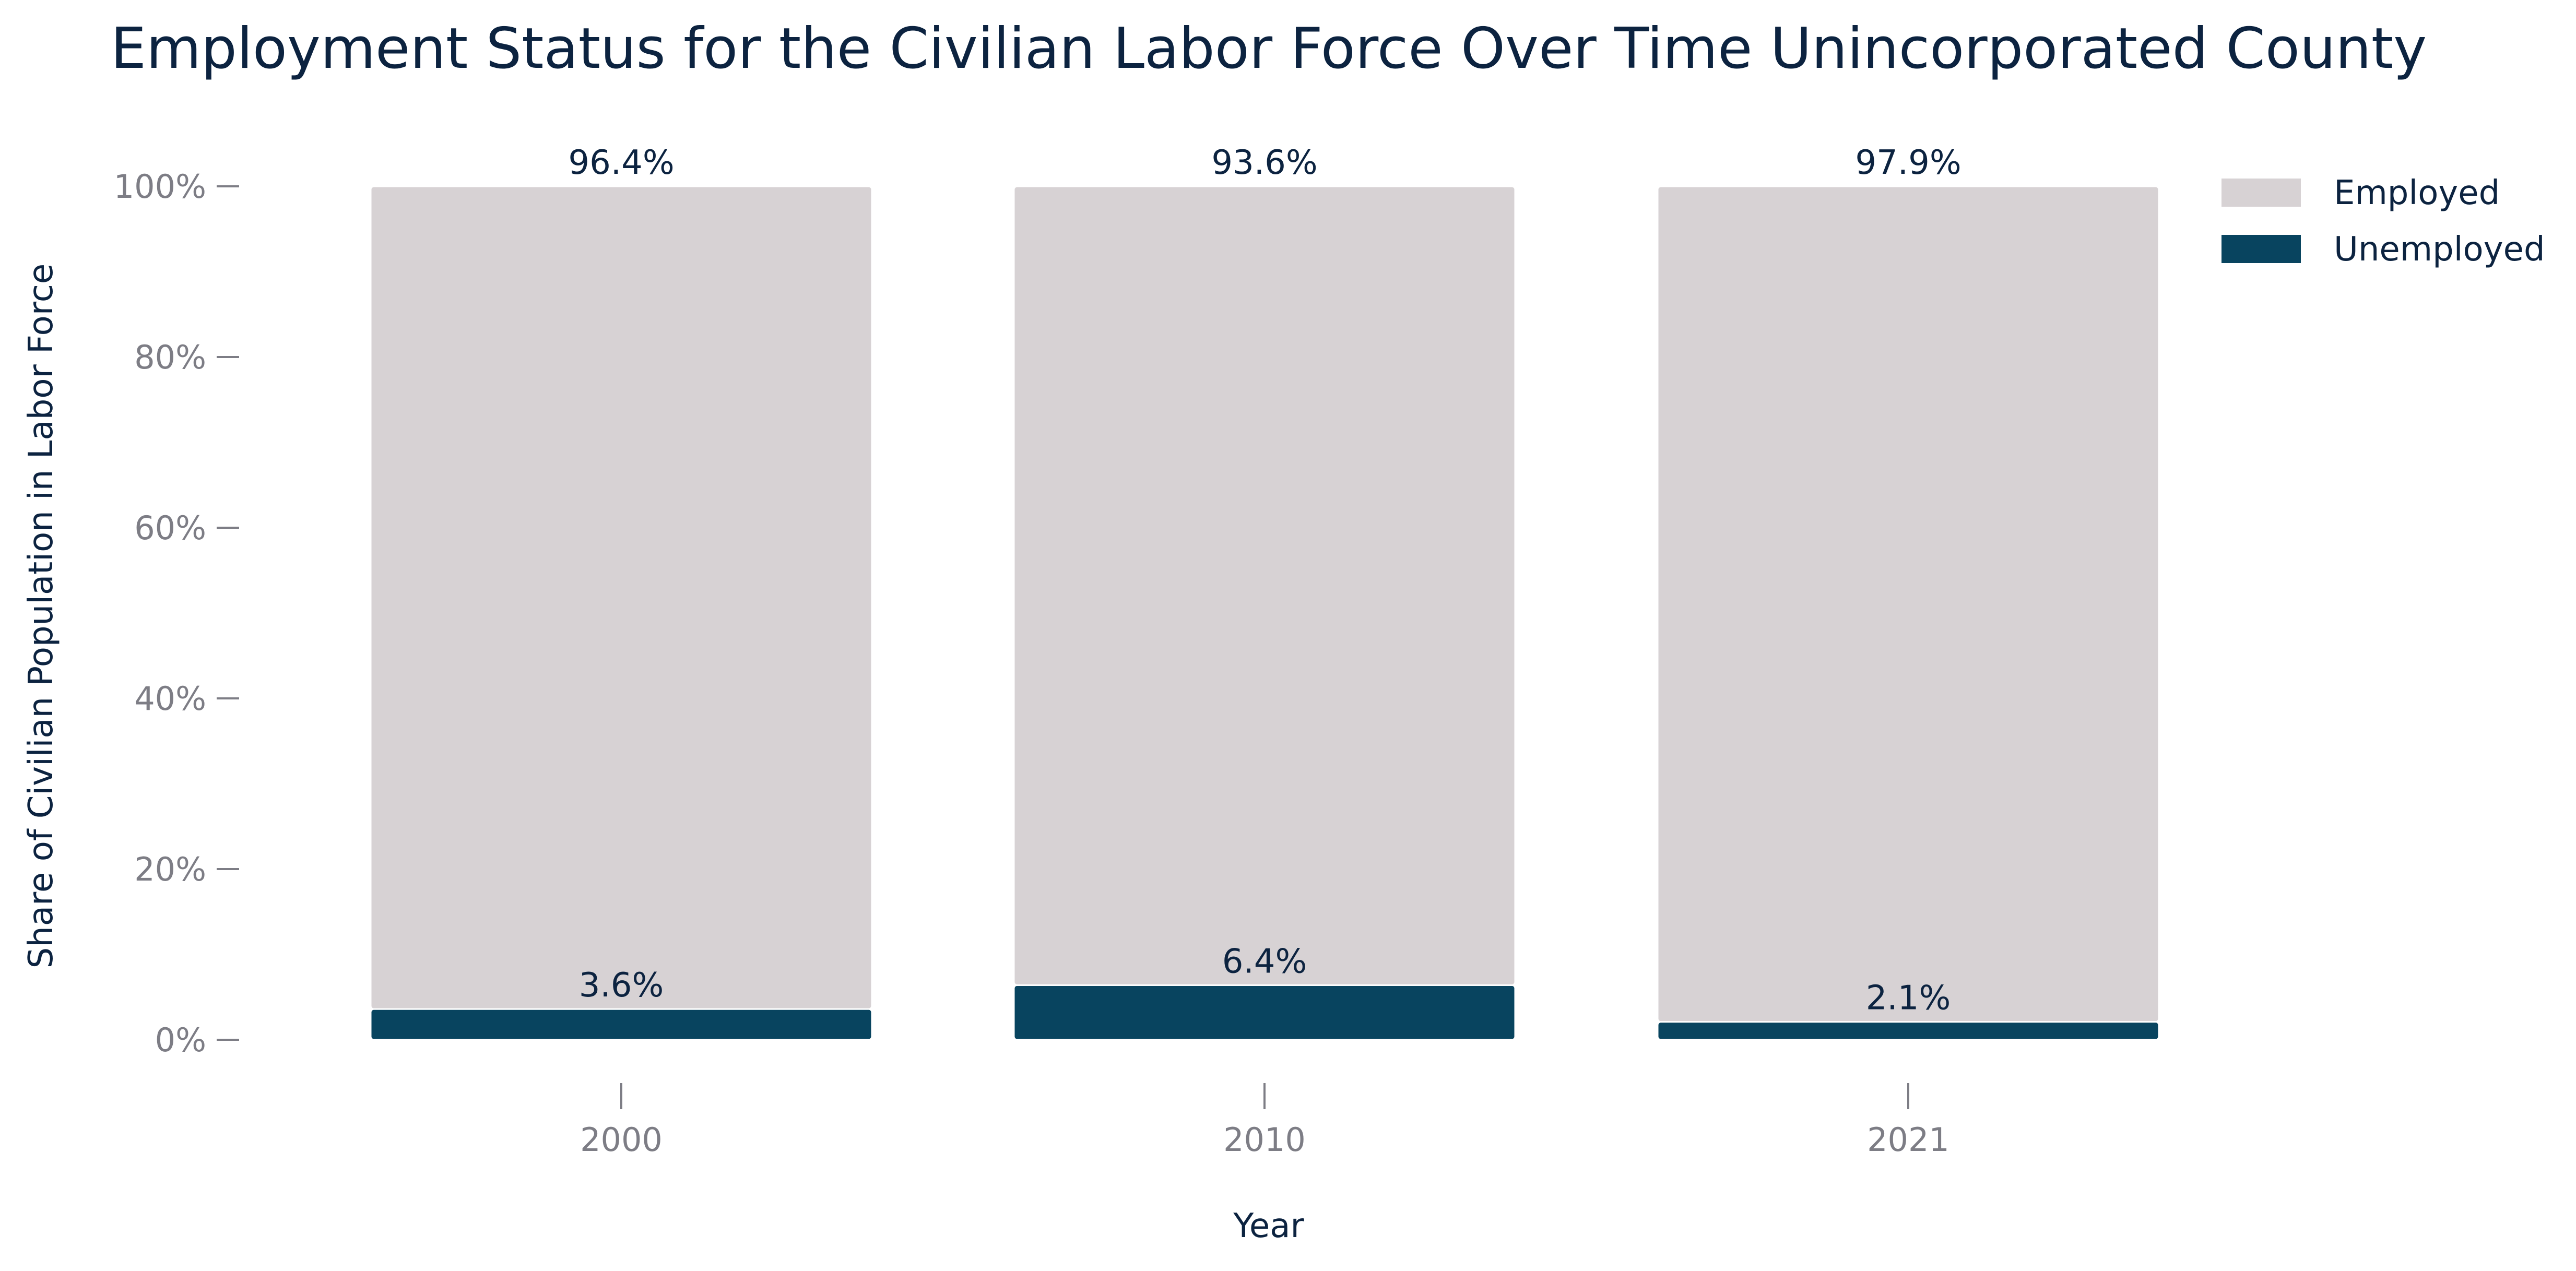  Describe the element at coordinates (160, 187) in the screenshot. I see `y-tick-label: 100%` at that location.